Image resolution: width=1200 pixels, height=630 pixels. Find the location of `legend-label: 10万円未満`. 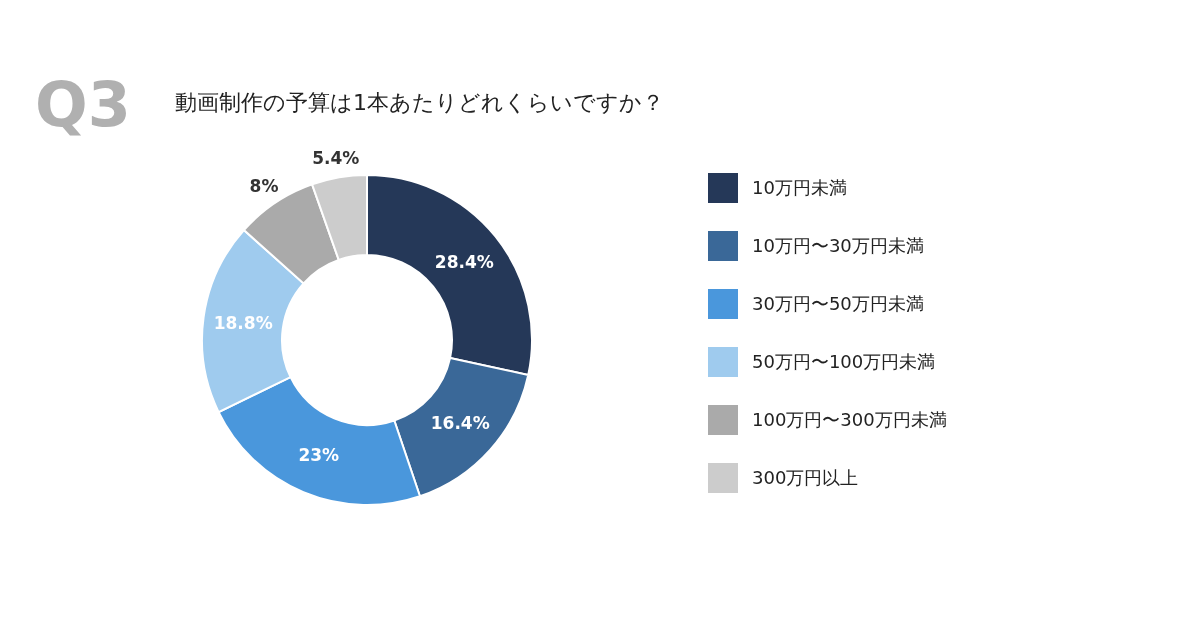

legend-label: 10万円未満 is located at coordinates (799, 188).